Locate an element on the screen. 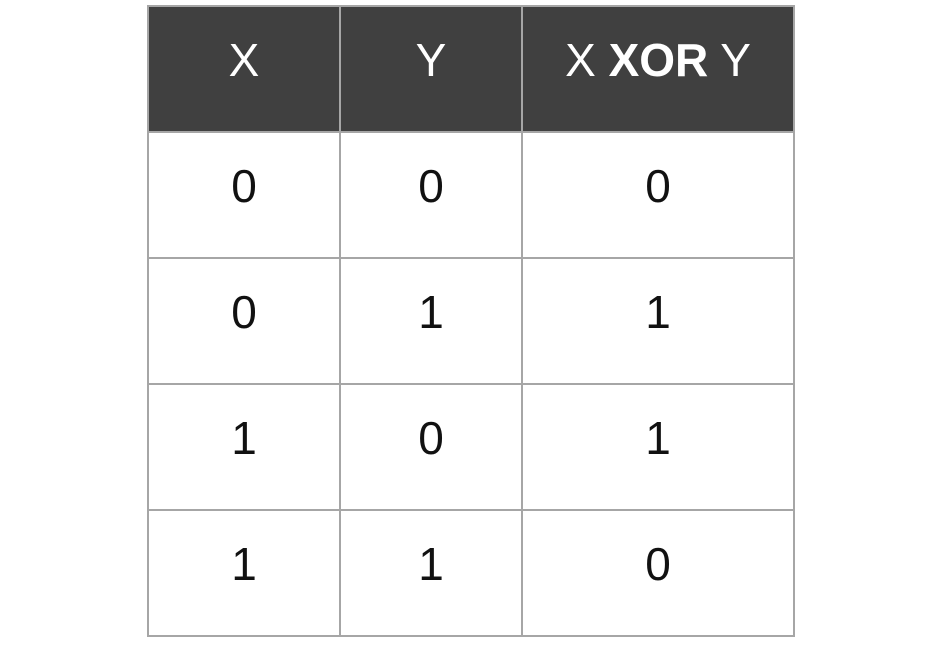 This screenshot has width=938, height=667. table-row: 0 0 0 is located at coordinates (471, 195).